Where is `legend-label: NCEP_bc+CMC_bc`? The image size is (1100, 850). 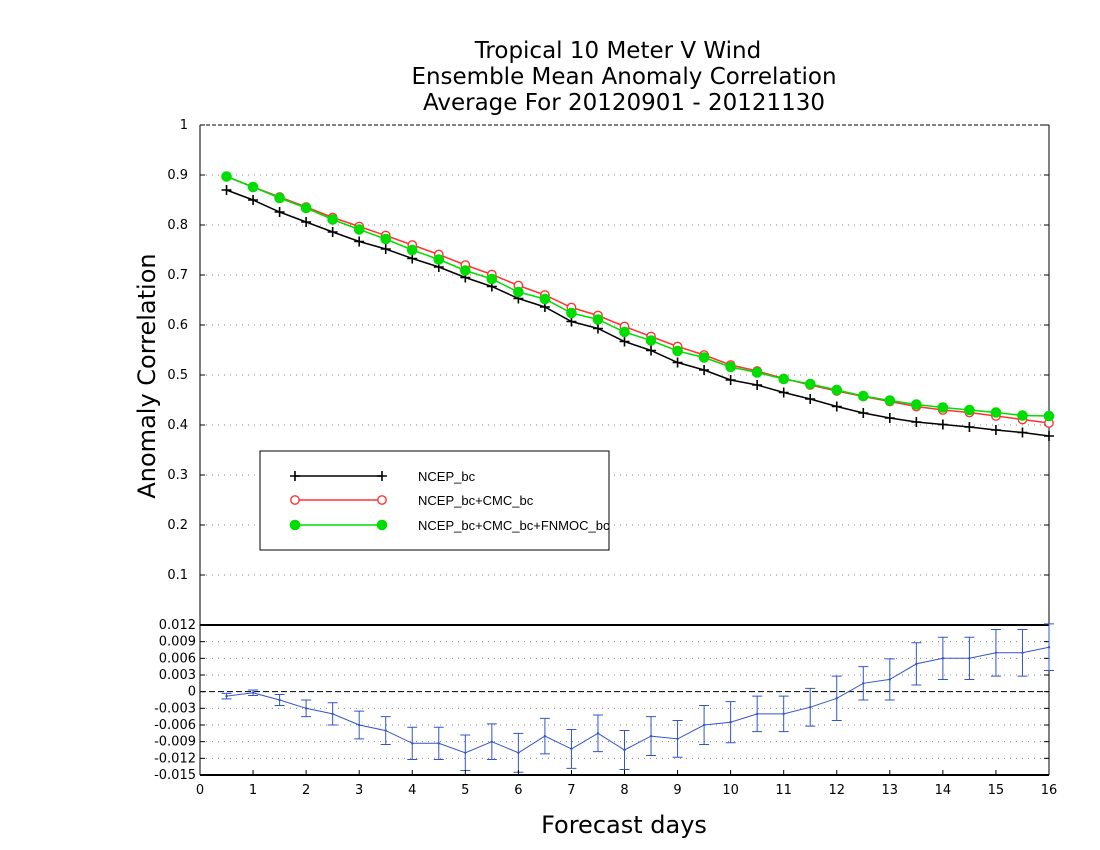
legend-label: NCEP_bc+CMC_bc is located at coordinates (476, 500).